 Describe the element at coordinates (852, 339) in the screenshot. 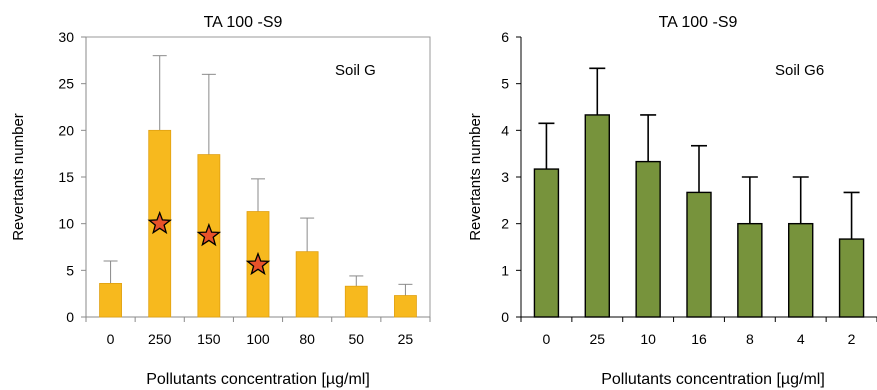

I see `right-x-tick-label: 2` at that location.